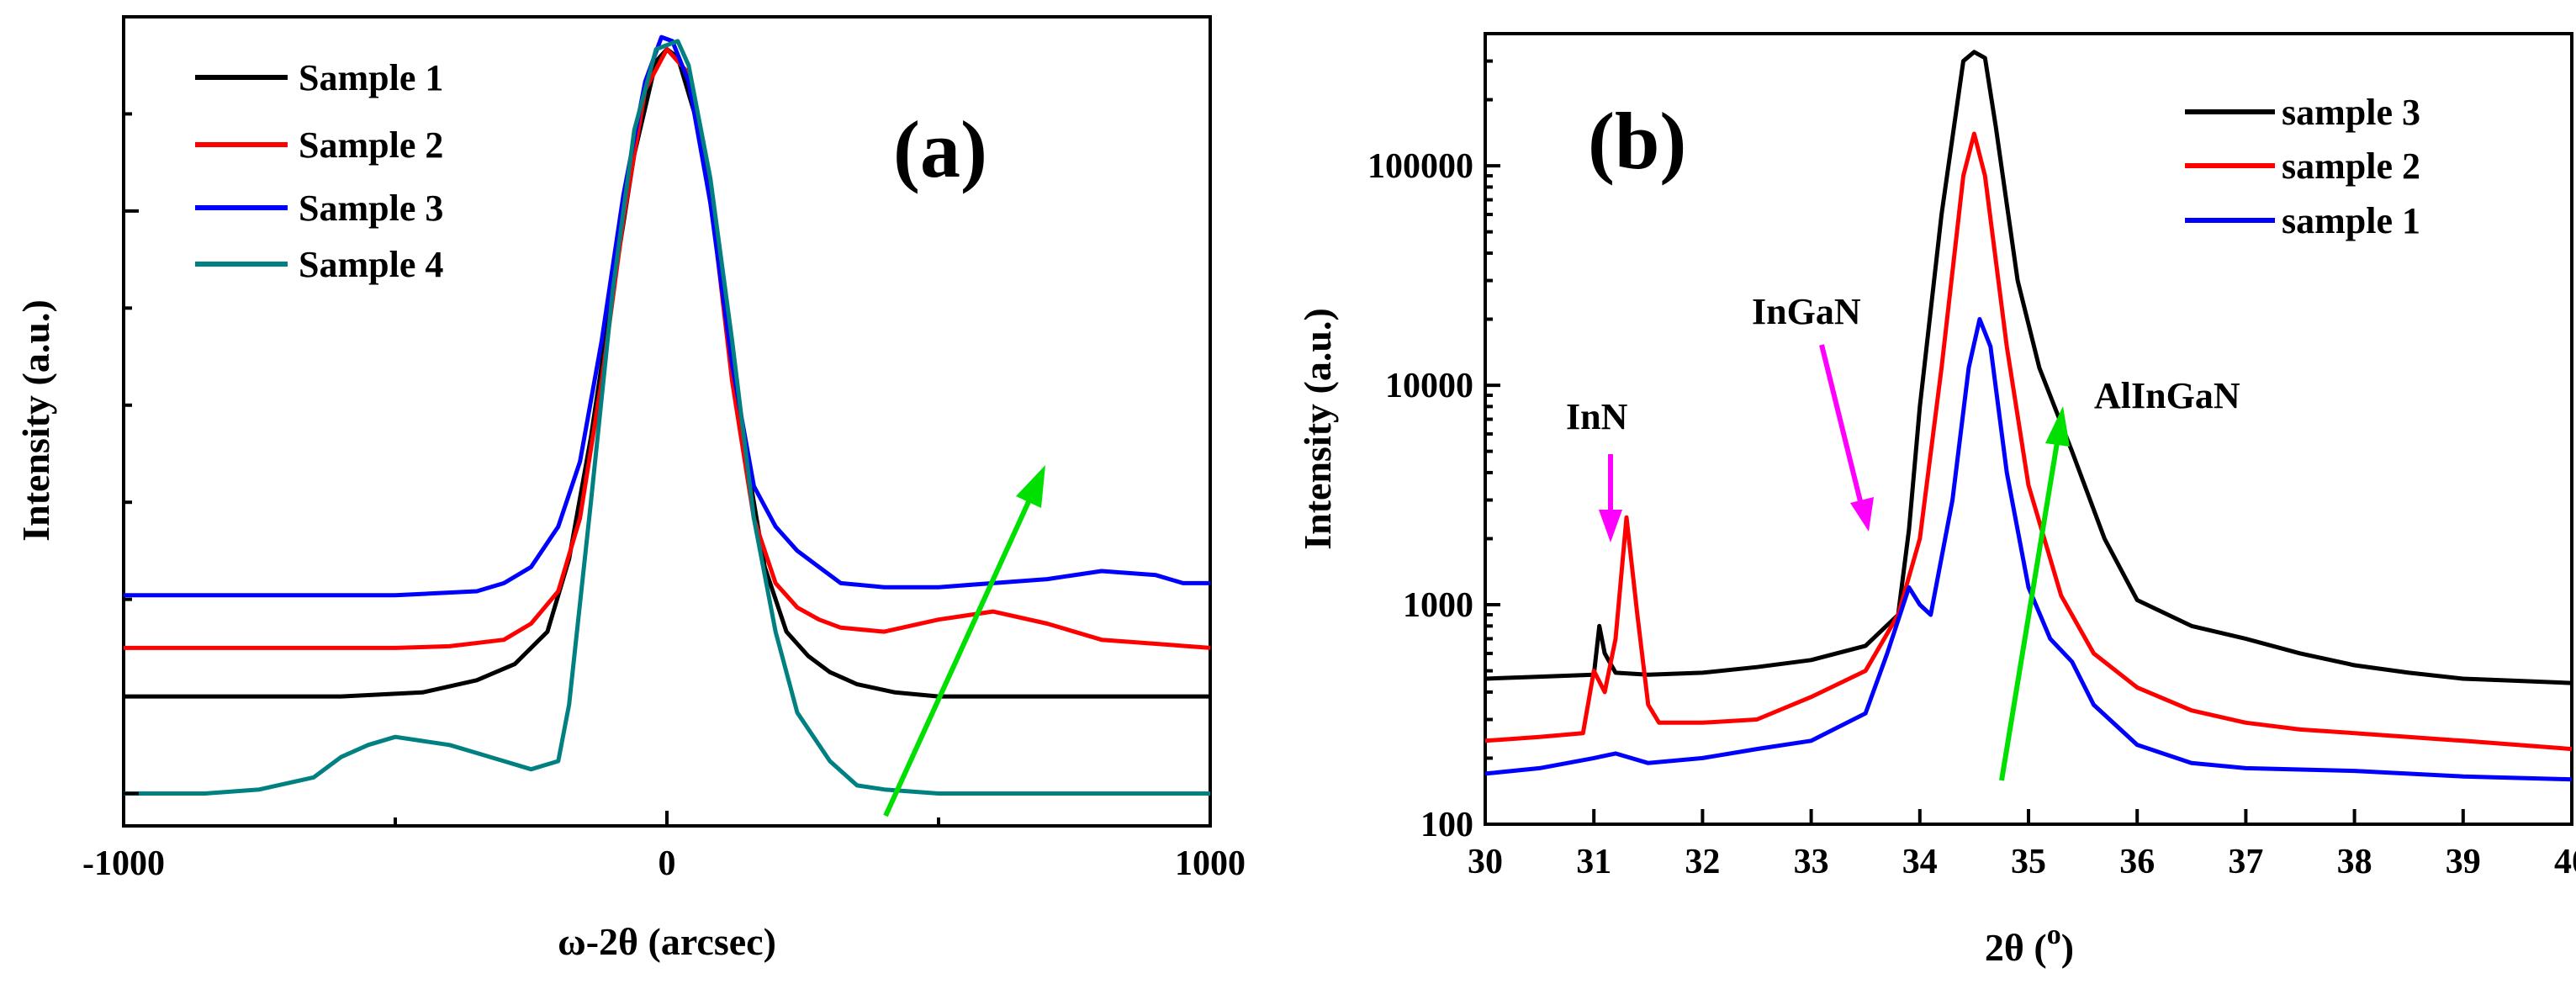 Image resolution: width=2576 pixels, height=984 pixels. I want to click on x-tick-label-b-7: 37, so click(2245, 862).